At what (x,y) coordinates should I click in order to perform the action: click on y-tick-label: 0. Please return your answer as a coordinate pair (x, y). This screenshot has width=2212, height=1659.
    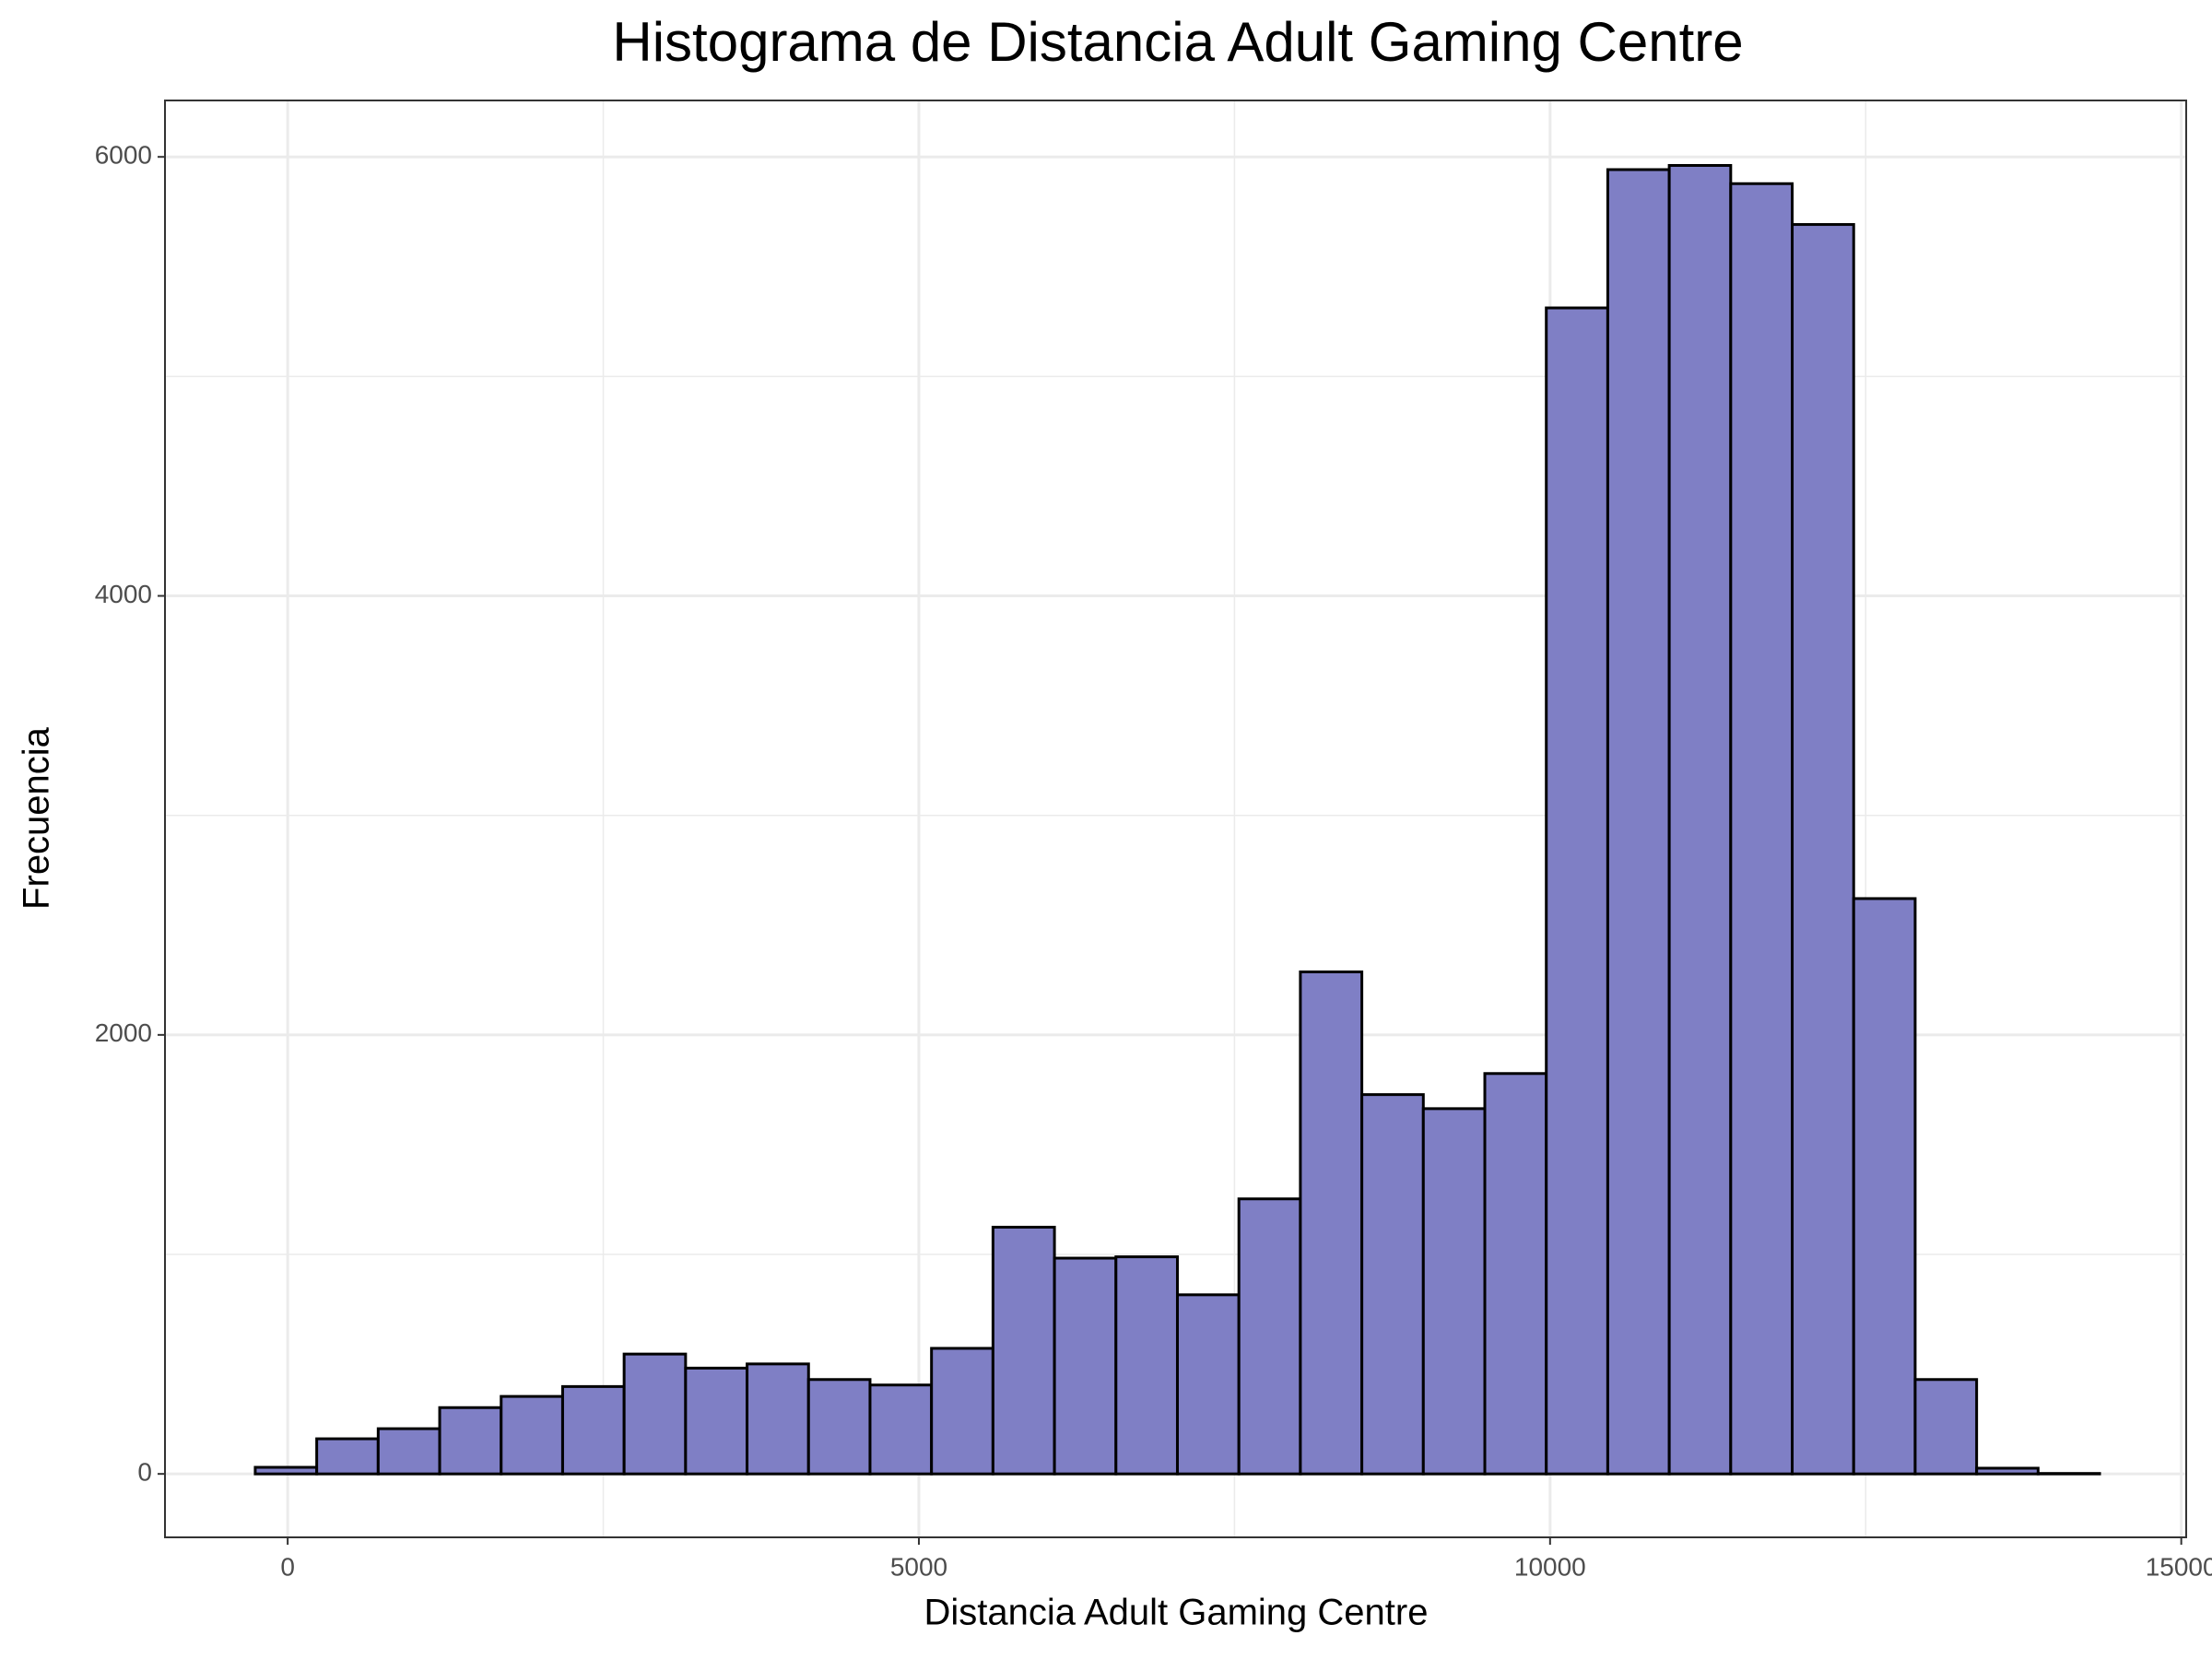
    Looking at the image, I should click on (144, 1472).